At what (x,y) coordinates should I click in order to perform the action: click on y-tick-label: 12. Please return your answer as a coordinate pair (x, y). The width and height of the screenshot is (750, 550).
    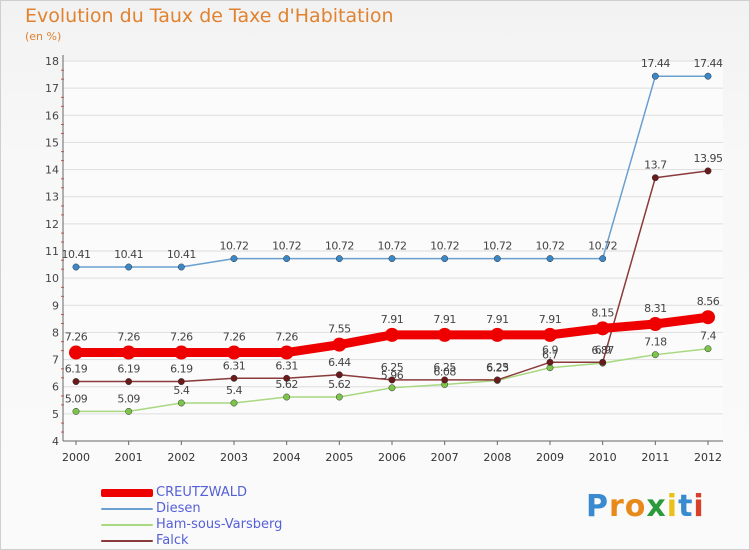
    Looking at the image, I should click on (52, 224).